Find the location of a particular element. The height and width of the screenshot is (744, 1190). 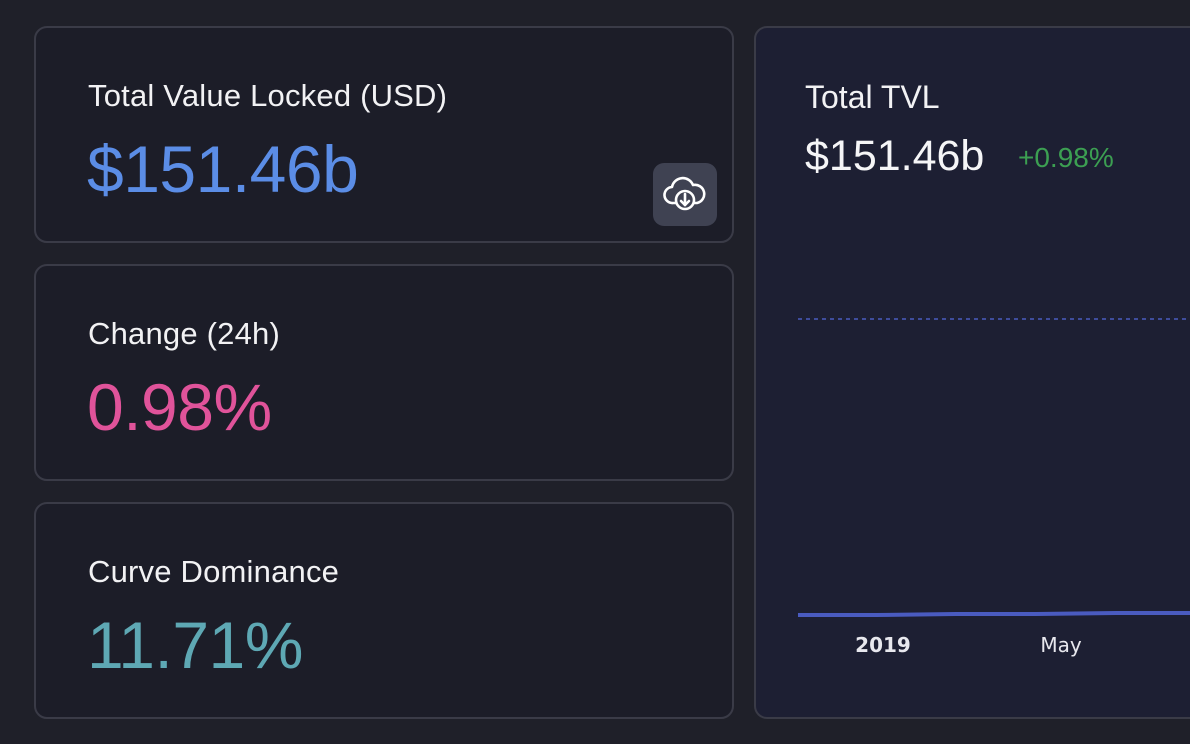

chart-change: +0.98% is located at coordinates (1066, 157).